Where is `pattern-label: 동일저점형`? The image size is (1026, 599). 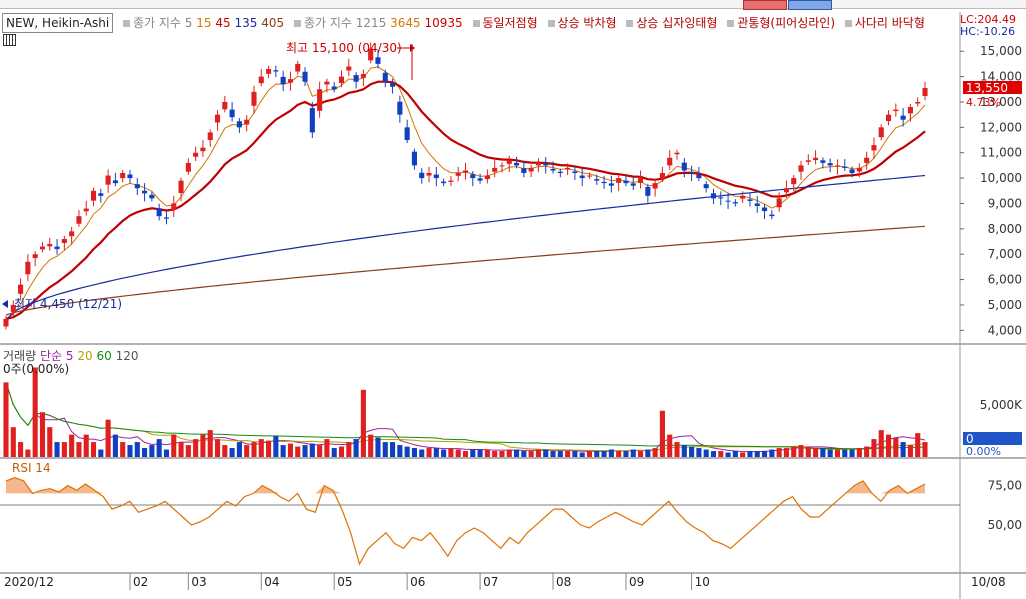
pattern-label: 동일저점형 is located at coordinates (510, 23).